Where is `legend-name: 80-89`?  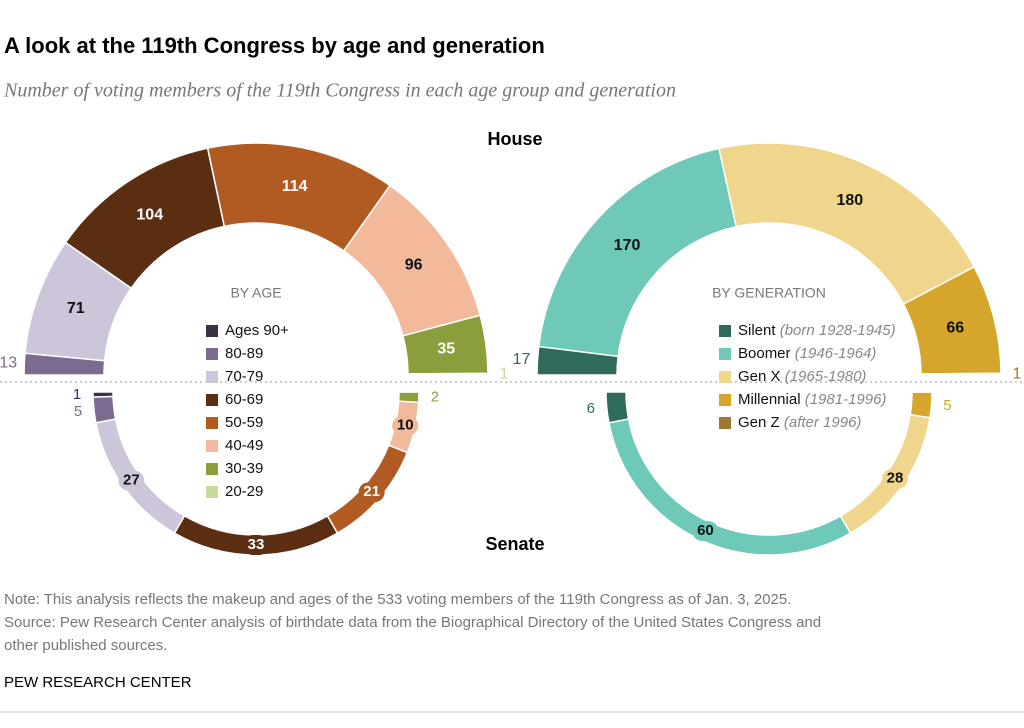
legend-name: 80-89 is located at coordinates (244, 353).